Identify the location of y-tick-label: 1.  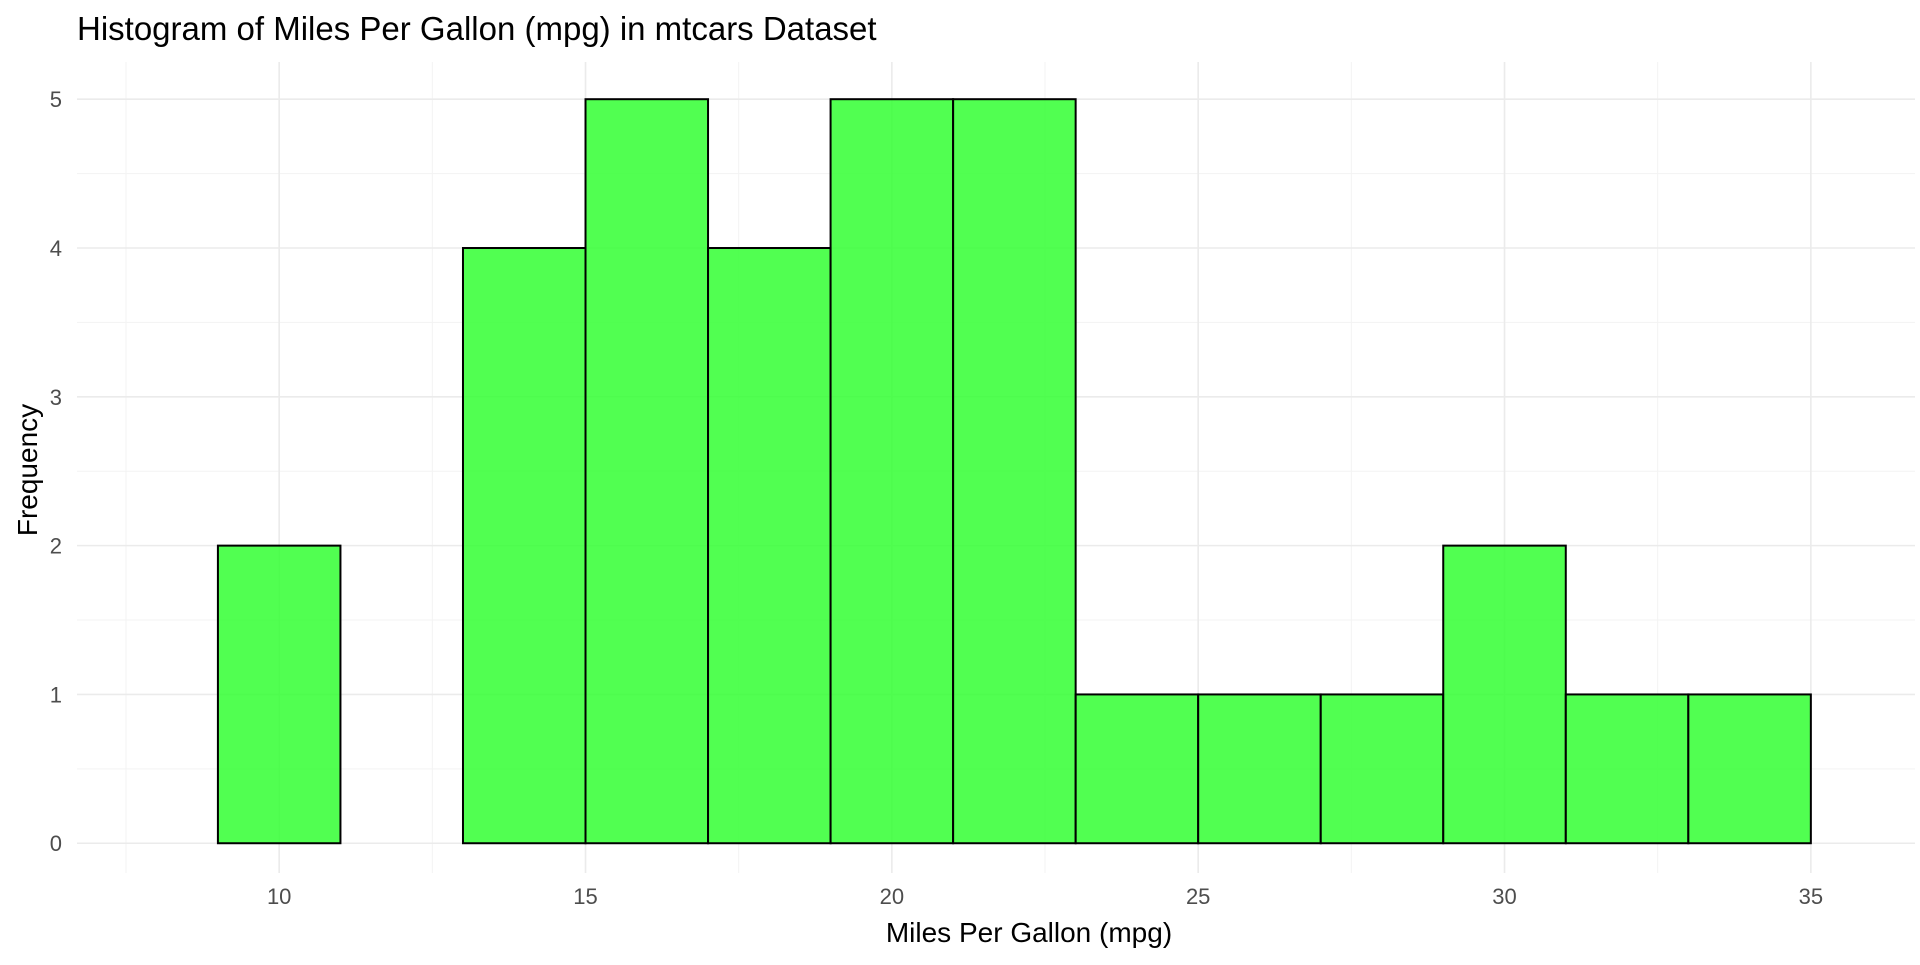
(56, 694).